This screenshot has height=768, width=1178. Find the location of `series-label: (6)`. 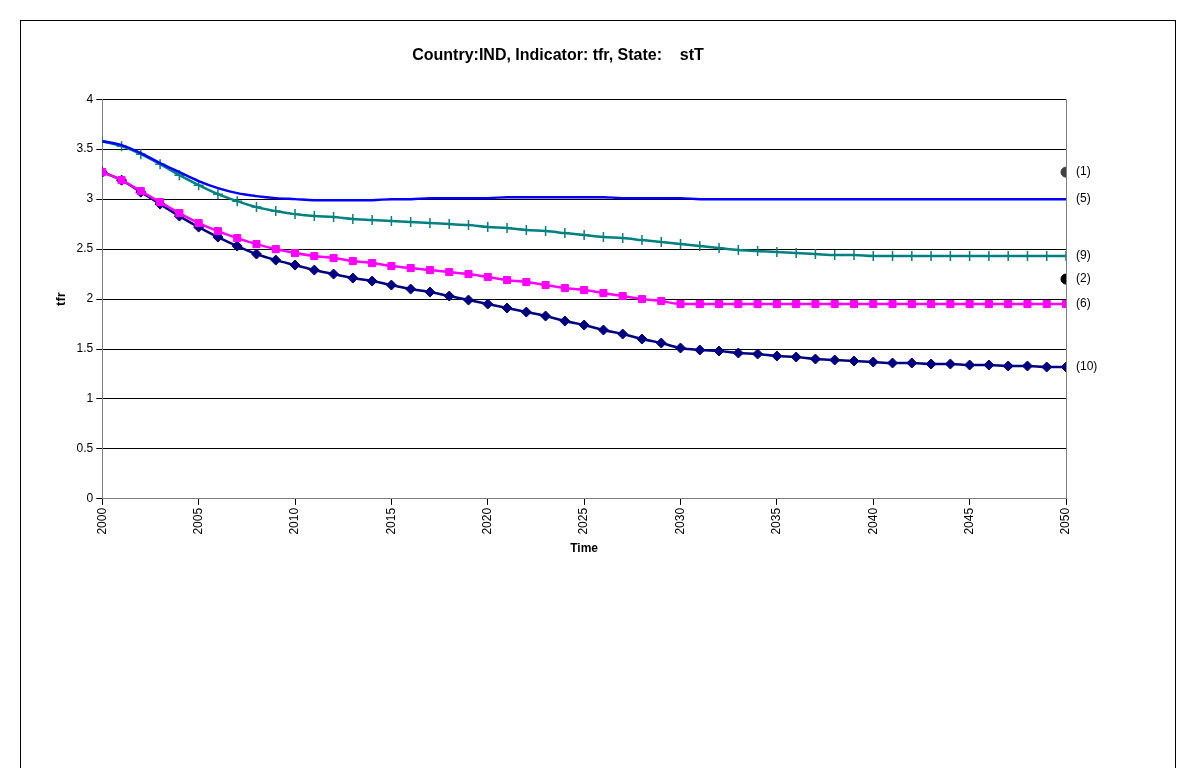

series-label: (6) is located at coordinates (1083, 303).